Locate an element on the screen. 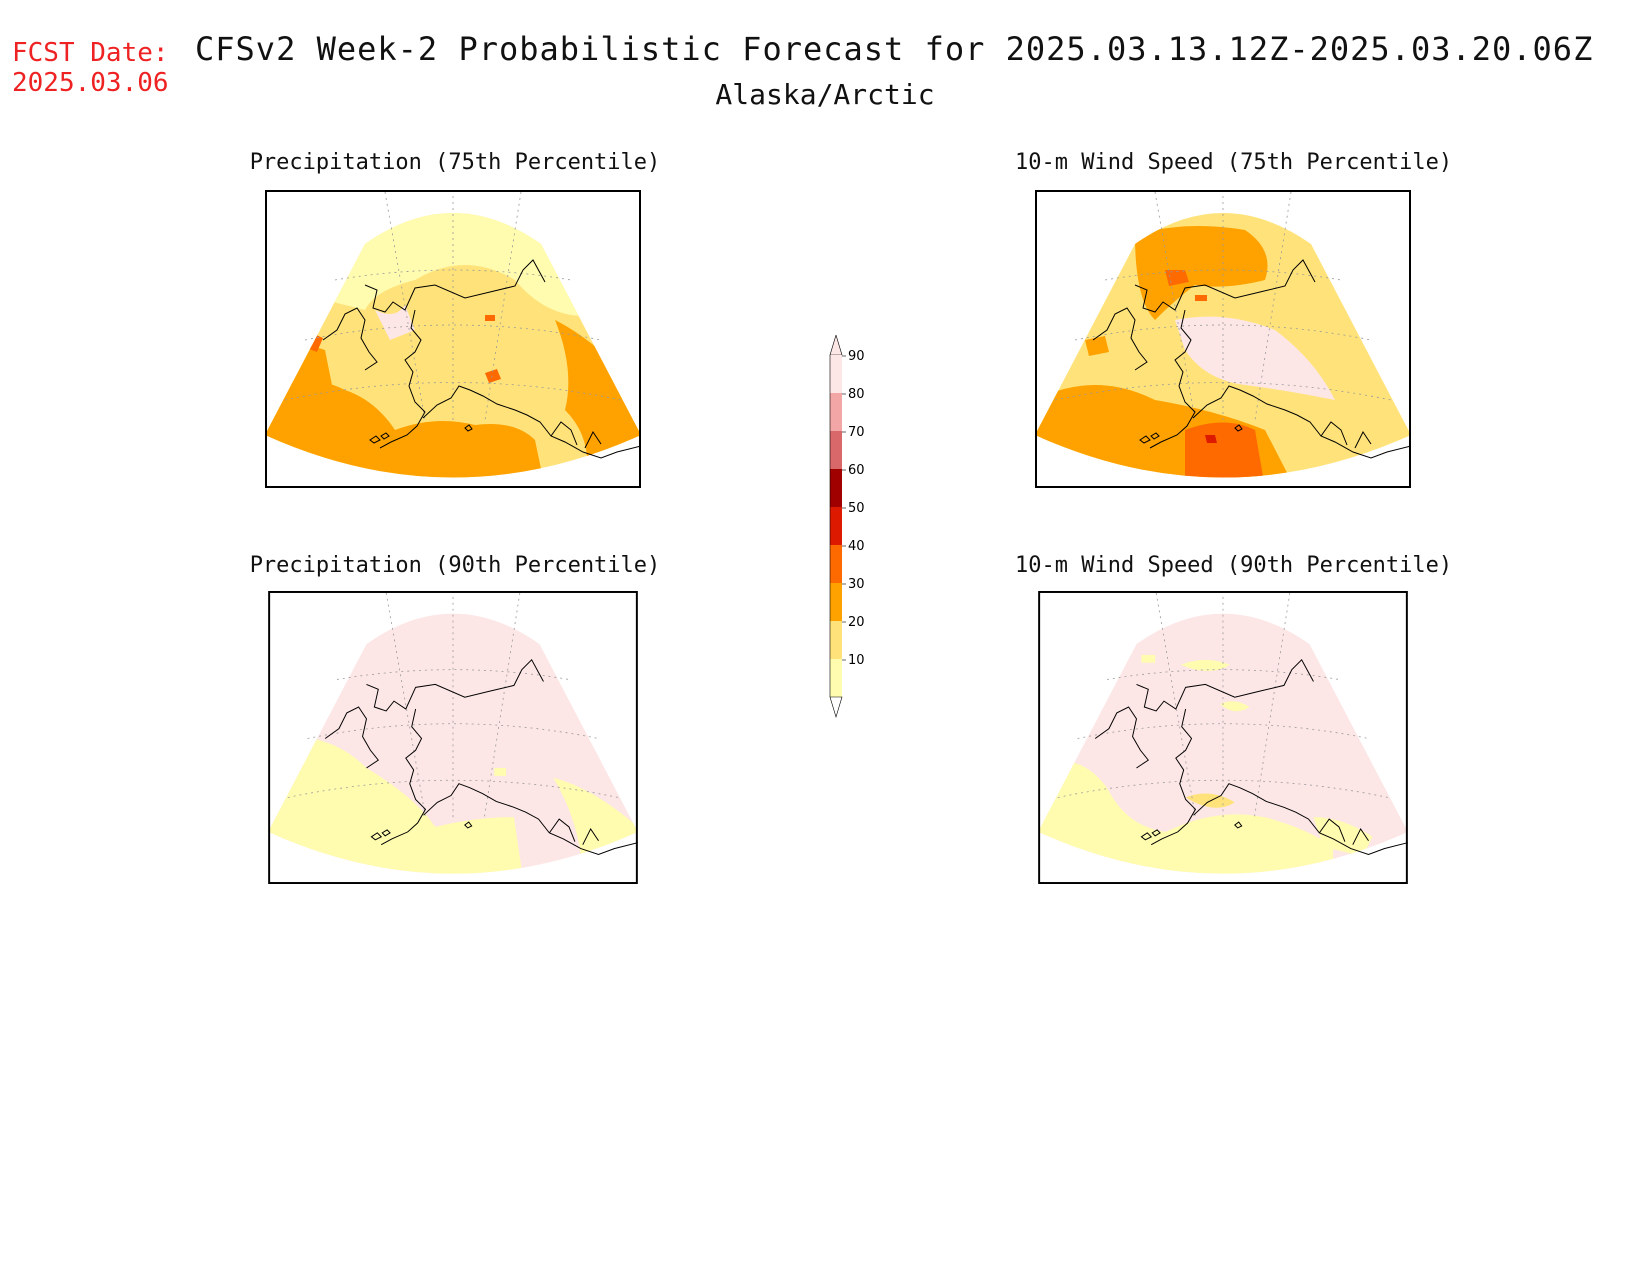  colorbar-tick-label: 10 is located at coordinates (856, 660).